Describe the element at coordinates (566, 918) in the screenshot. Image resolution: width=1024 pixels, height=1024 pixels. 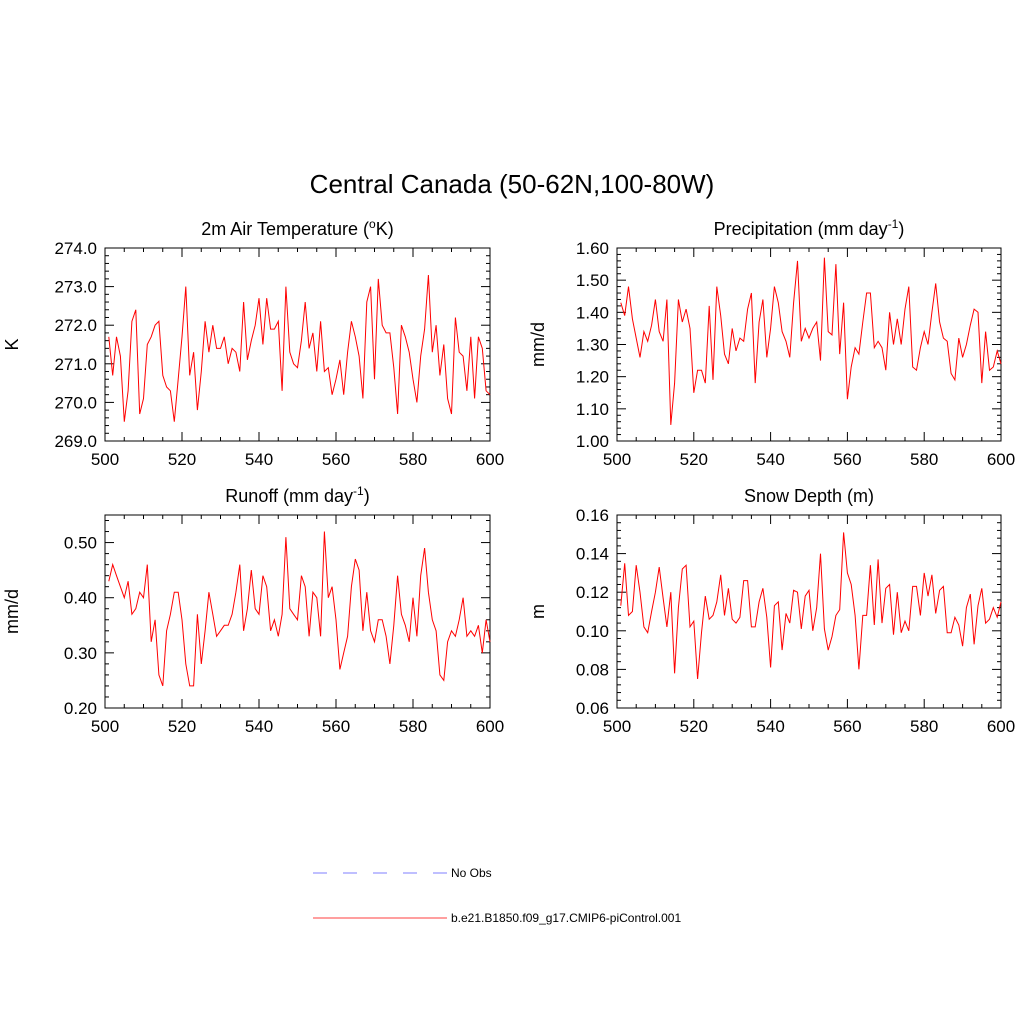
I see `legend-label-model: b.e21.B1850.f09_g17.CMIP6-piControl.001` at that location.